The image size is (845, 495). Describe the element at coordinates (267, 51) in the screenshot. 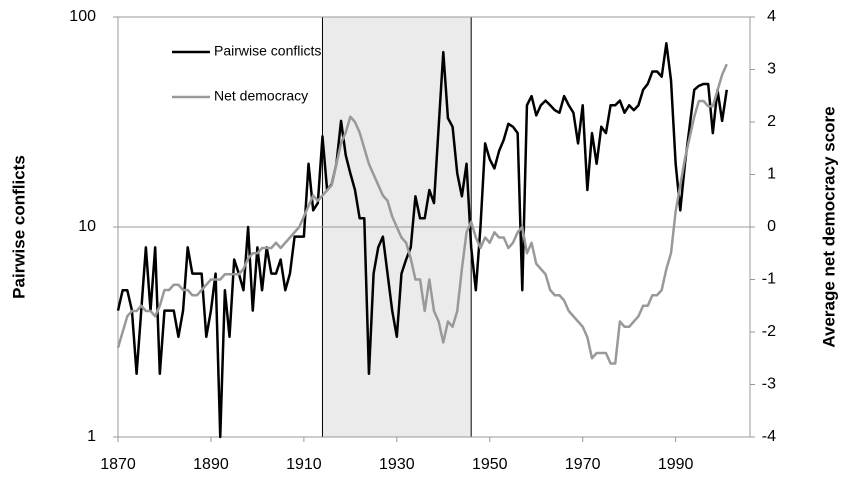

I see `legend-label: Pairwise conflicts` at that location.